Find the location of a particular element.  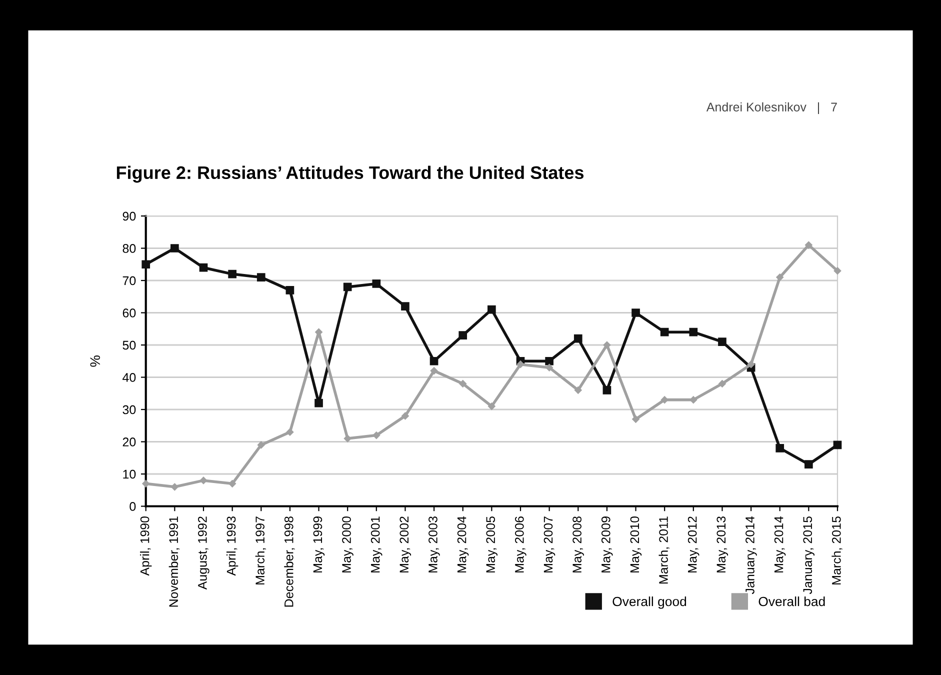

x-tick-label: December, 1998 is located at coordinates (289, 561).